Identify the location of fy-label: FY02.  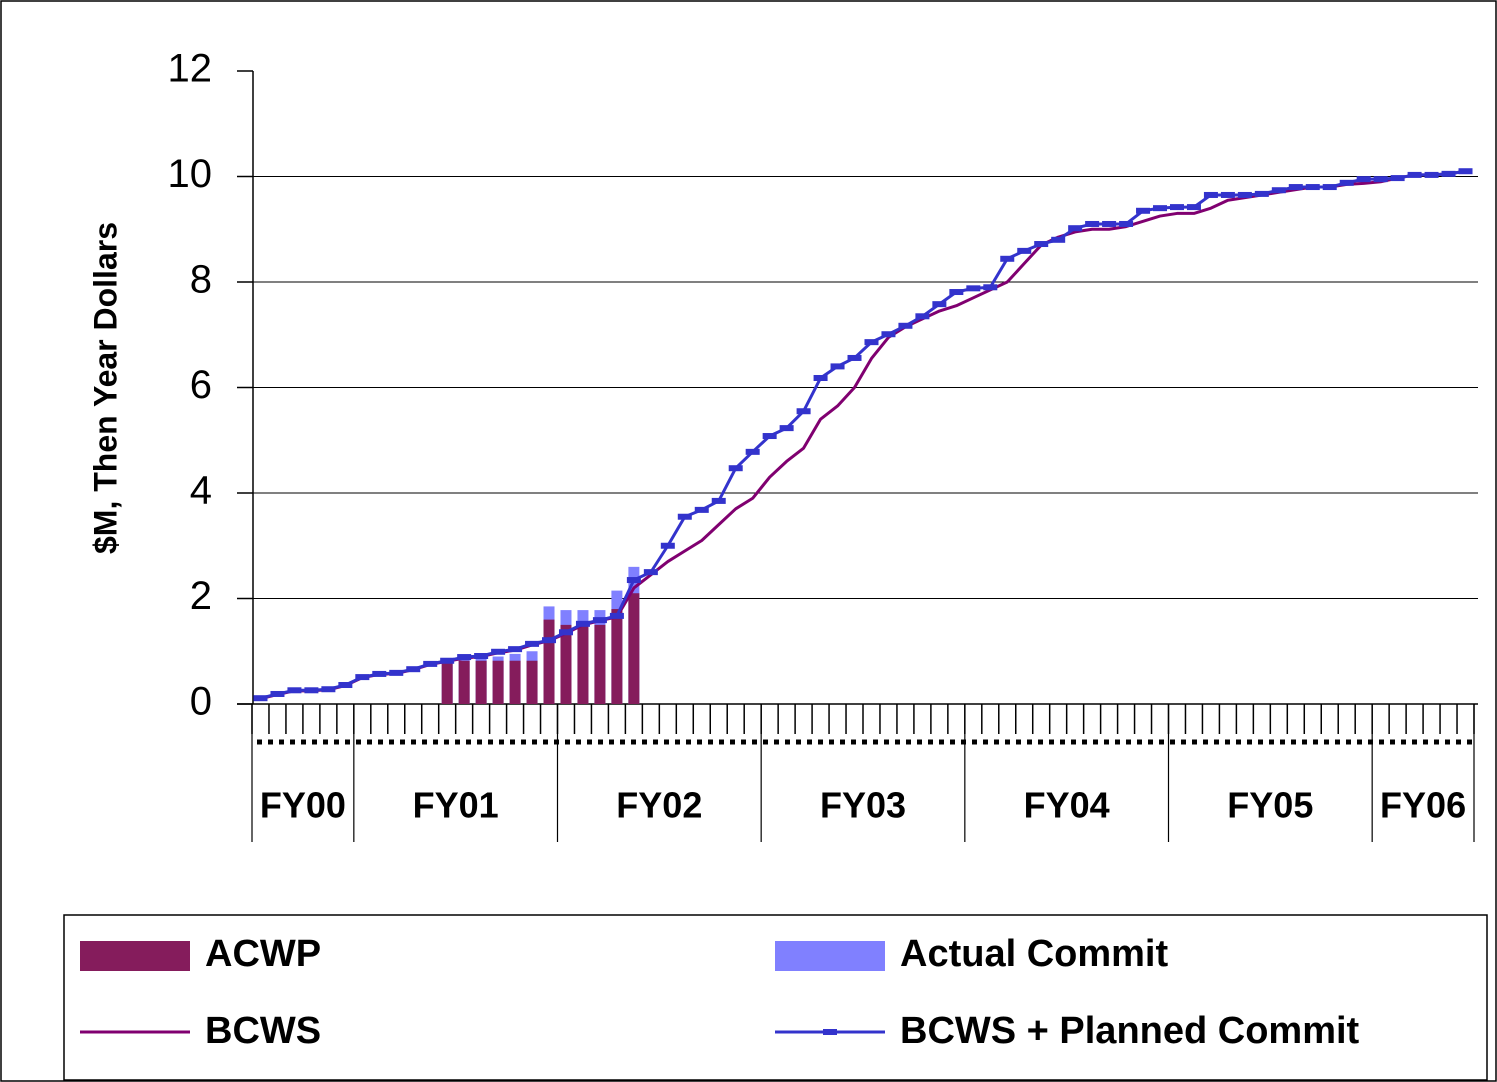
(659, 805).